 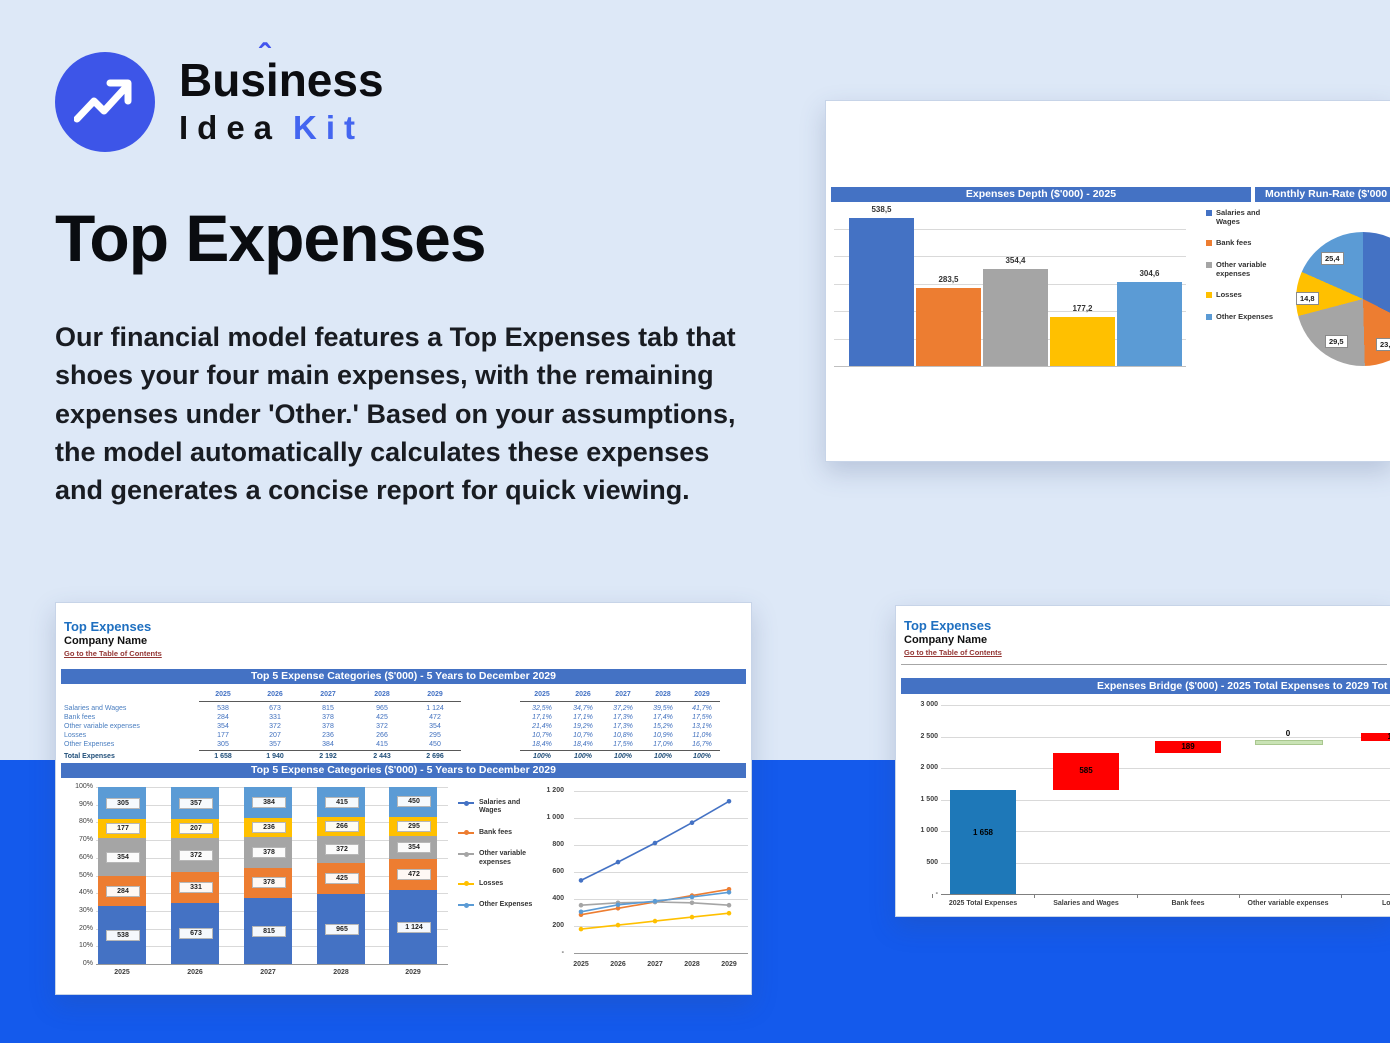 I want to click on brand-text: Bus ˆ iness Idea Kit, so click(x=281, y=93).